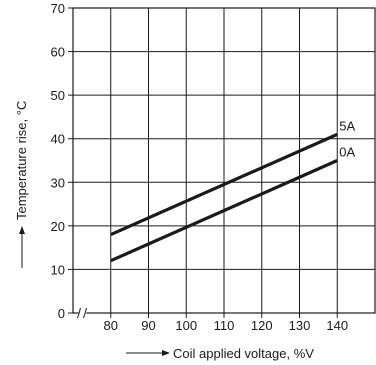 The width and height of the screenshot is (376, 365). I want to click on y-tick-label: 50, so click(58, 95).